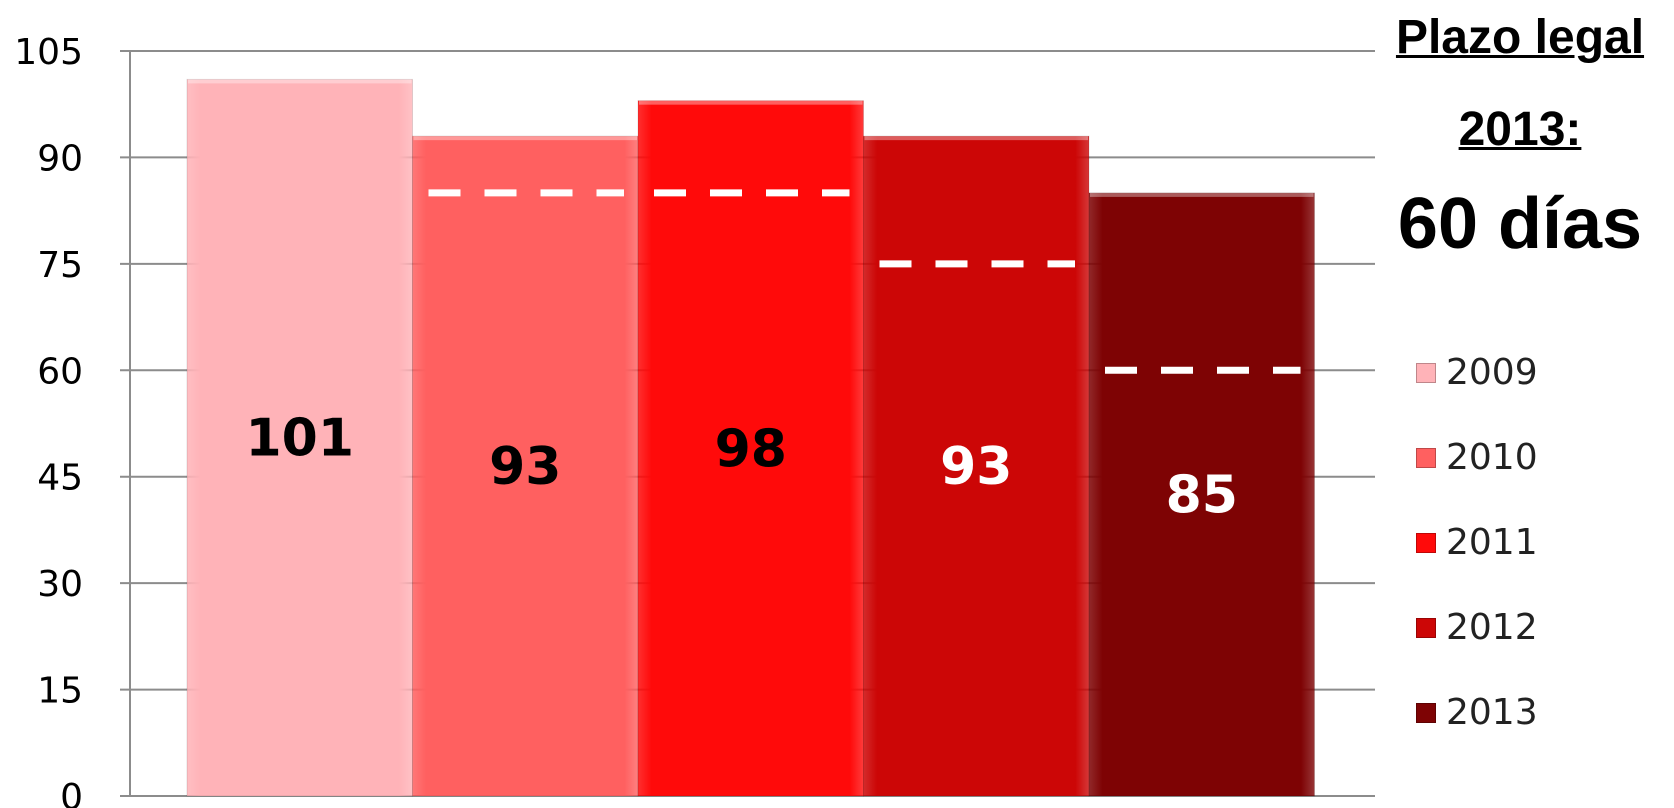 This screenshot has height=808, width=1674. I want to click on y-tick-label: 105, so click(48, 52).